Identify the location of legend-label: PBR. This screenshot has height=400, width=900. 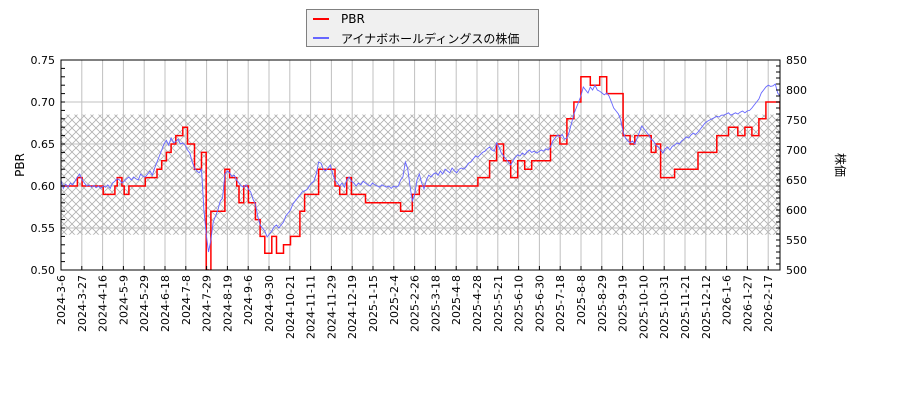
(353, 19).